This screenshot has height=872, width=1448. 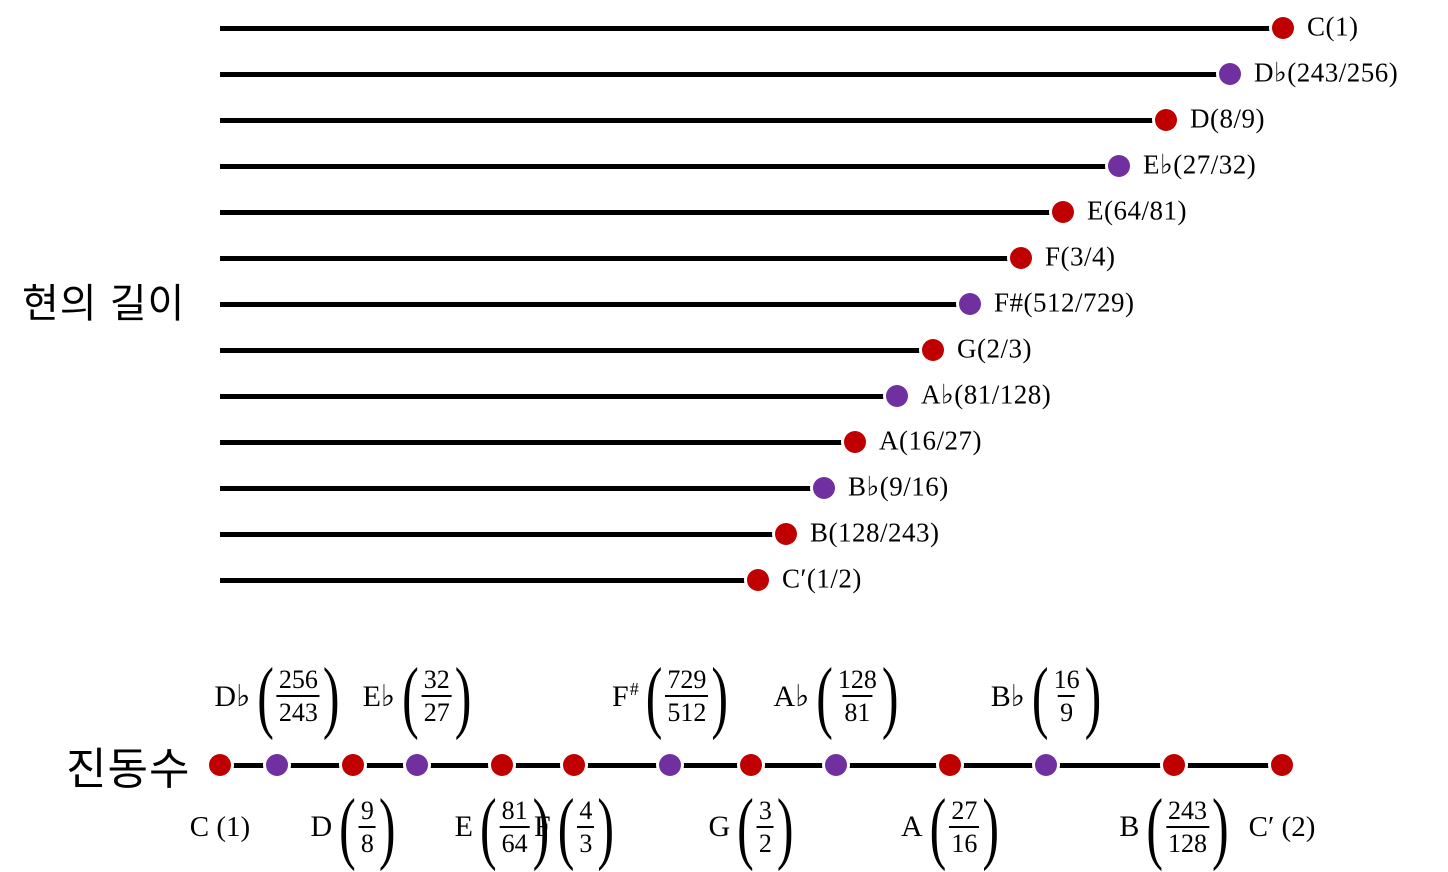 I want to click on frequency-note-label: D♭(256 243), so click(x=276, y=696).